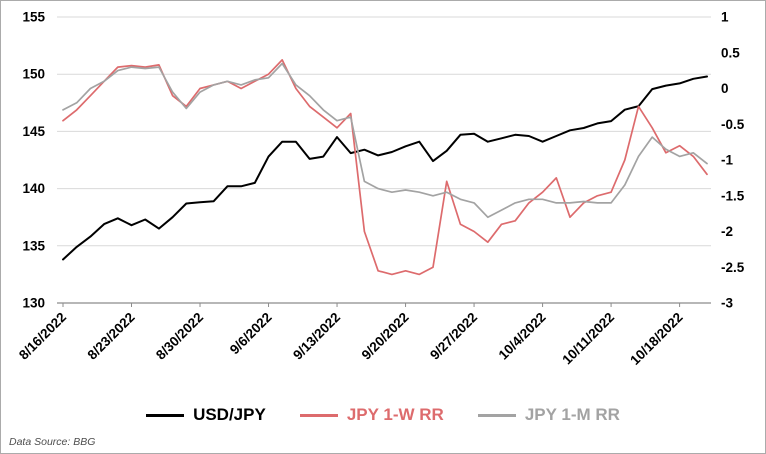  Describe the element at coordinates (251, 334) in the screenshot. I see `x-axis-tick-label: 9/6/2022` at that location.